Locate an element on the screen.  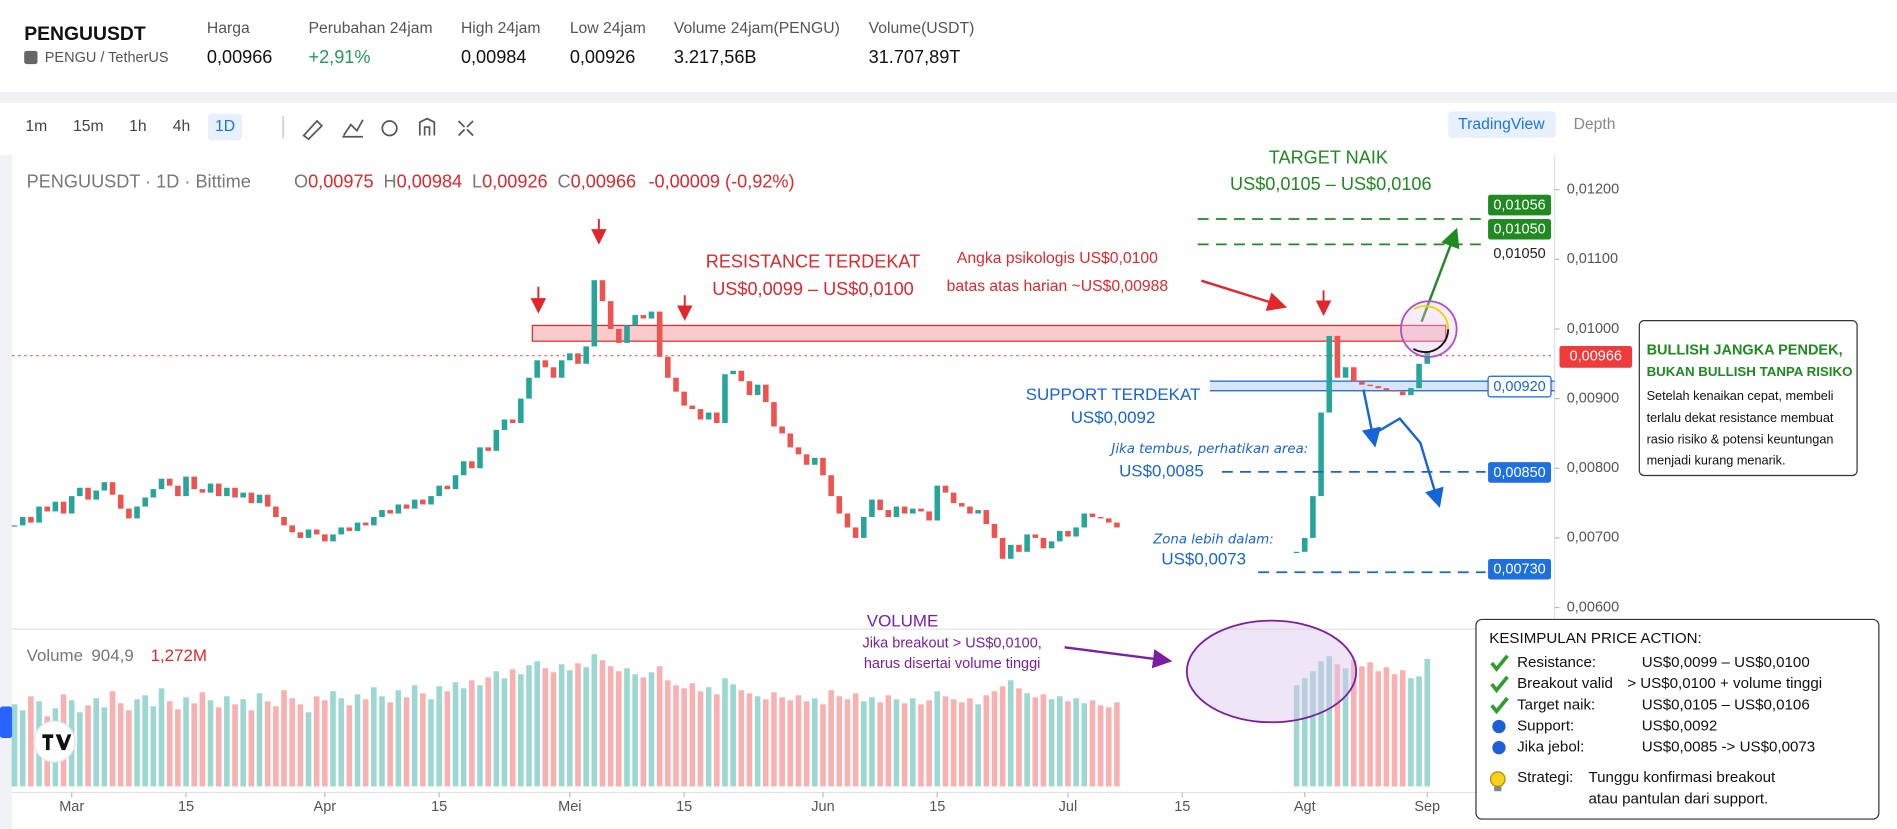
resistance-range: US$0,0099 – US$0,0100 is located at coordinates (813, 289).